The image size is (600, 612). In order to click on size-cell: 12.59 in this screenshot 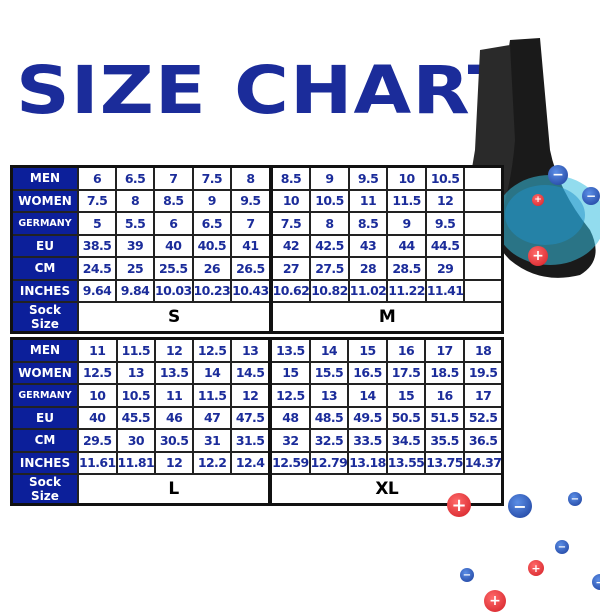, I will do `click(290, 462)`.